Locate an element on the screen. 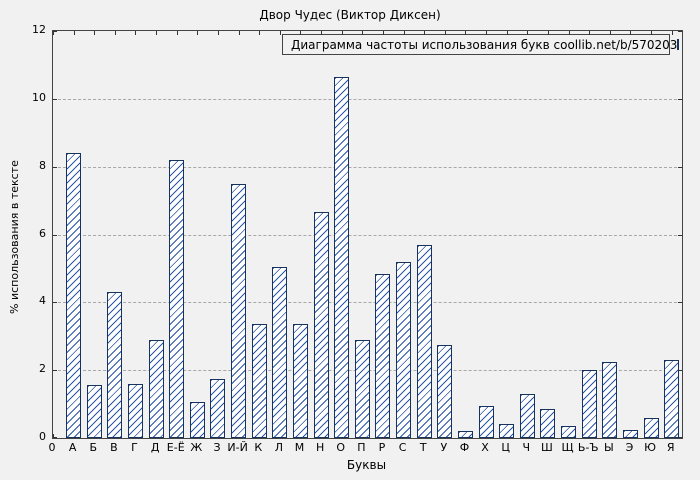 The image size is (700, 480). bar-Щ is located at coordinates (569, 432).